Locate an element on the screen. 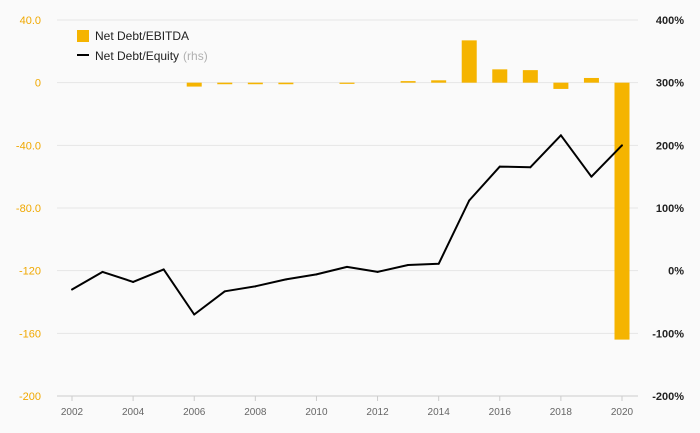 The width and height of the screenshot is (700, 433). line-point-2017 is located at coordinates (530, 167).